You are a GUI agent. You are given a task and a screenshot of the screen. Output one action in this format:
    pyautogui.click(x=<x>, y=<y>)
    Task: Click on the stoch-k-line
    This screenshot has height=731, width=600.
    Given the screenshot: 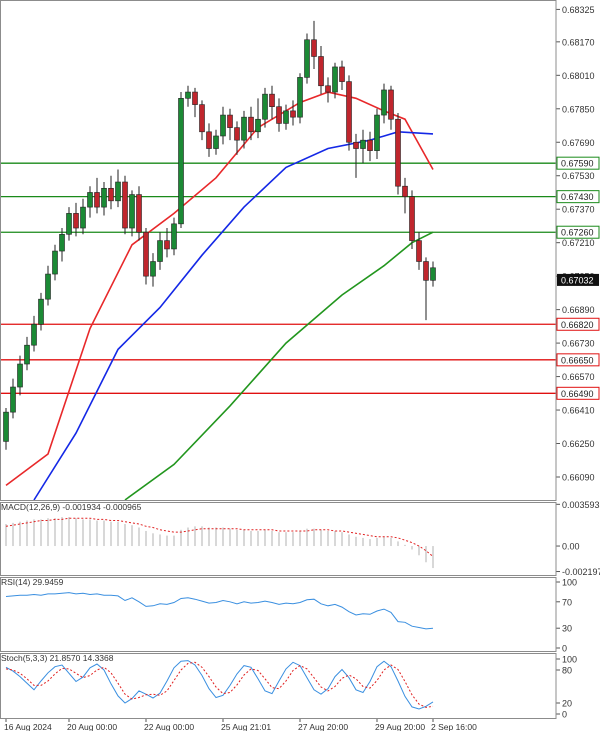 What is the action you would take?
    pyautogui.click(x=219, y=685)
    